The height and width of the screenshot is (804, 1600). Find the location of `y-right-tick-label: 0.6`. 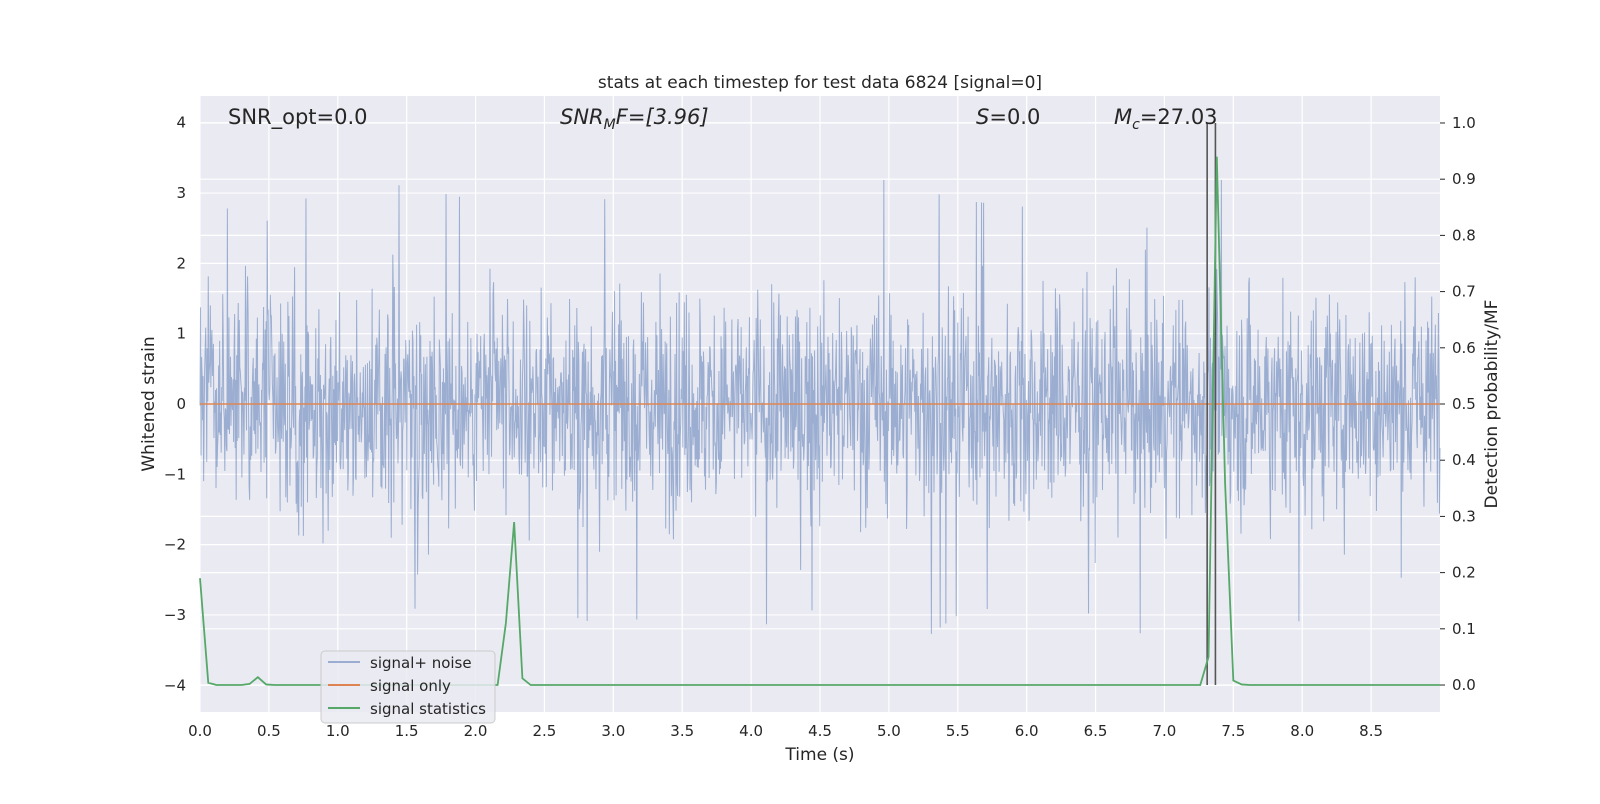

y-right-tick-label: 0.6 is located at coordinates (1464, 348).